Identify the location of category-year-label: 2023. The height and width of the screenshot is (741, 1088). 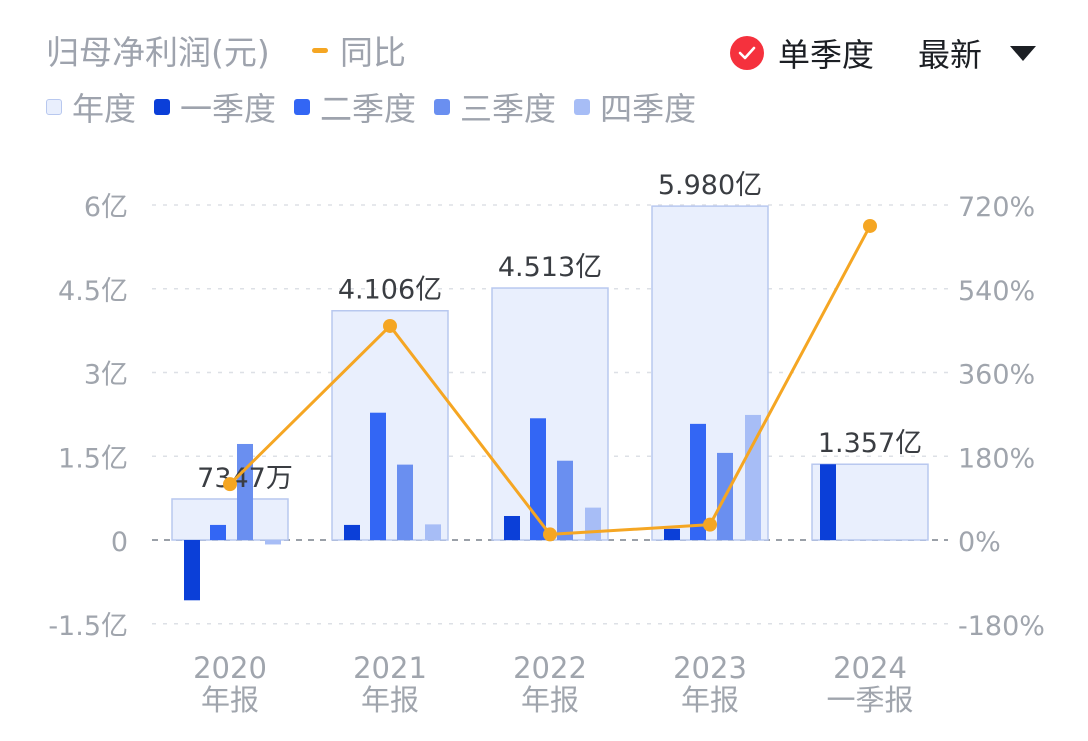
(710, 668).